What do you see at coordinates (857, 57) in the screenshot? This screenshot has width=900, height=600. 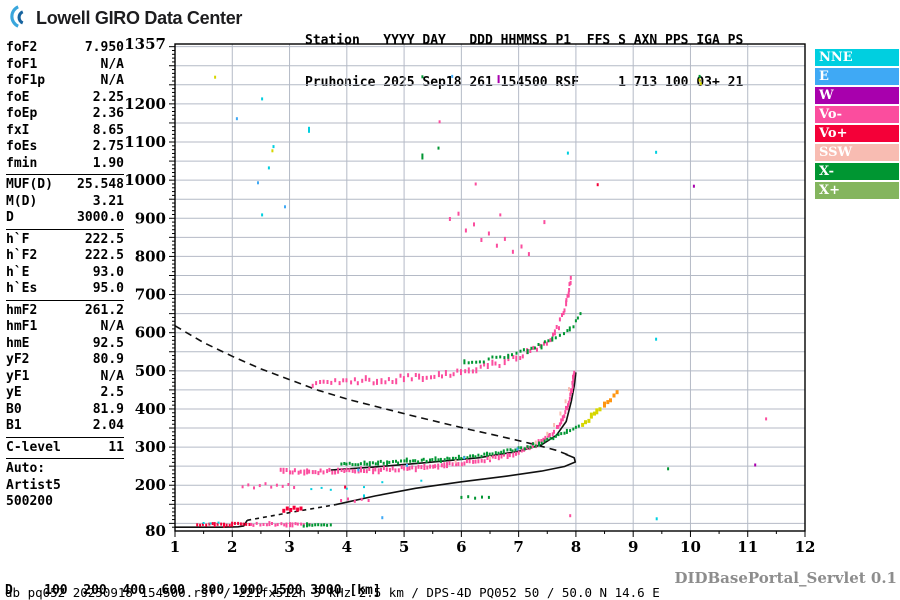 I see `legend-item-NNE: NNE` at bounding box center [857, 57].